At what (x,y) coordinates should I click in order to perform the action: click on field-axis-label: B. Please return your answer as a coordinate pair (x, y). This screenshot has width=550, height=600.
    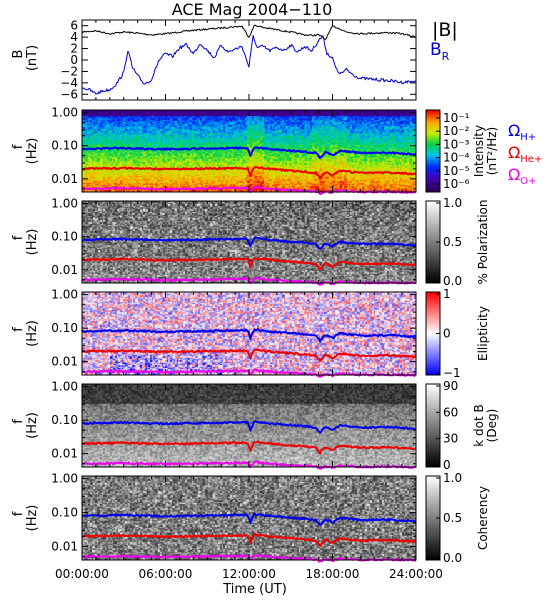
    Looking at the image, I should click on (18, 54).